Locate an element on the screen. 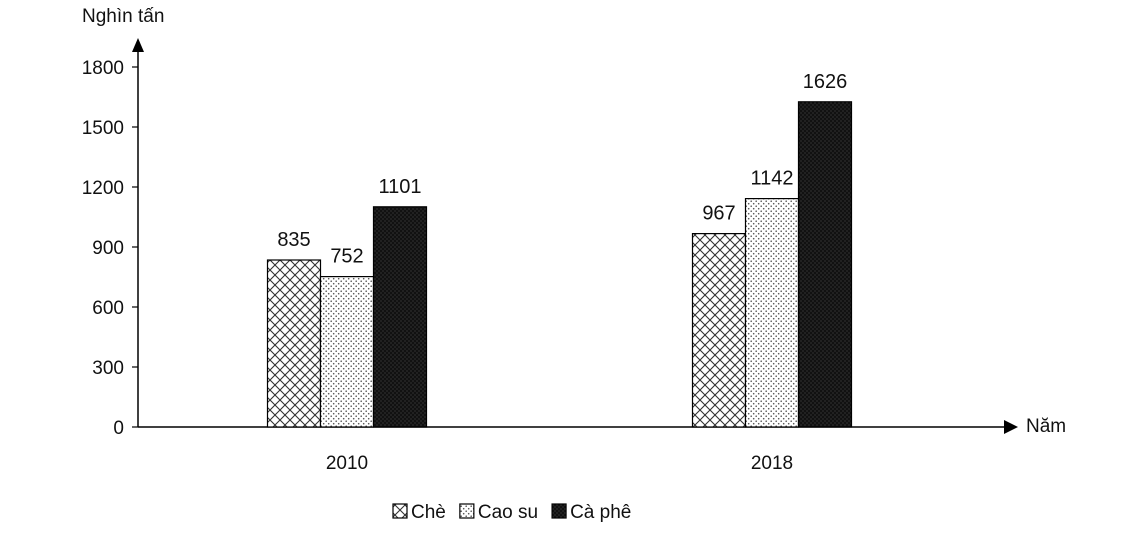  x-tick-label: 2010 is located at coordinates (347, 463).